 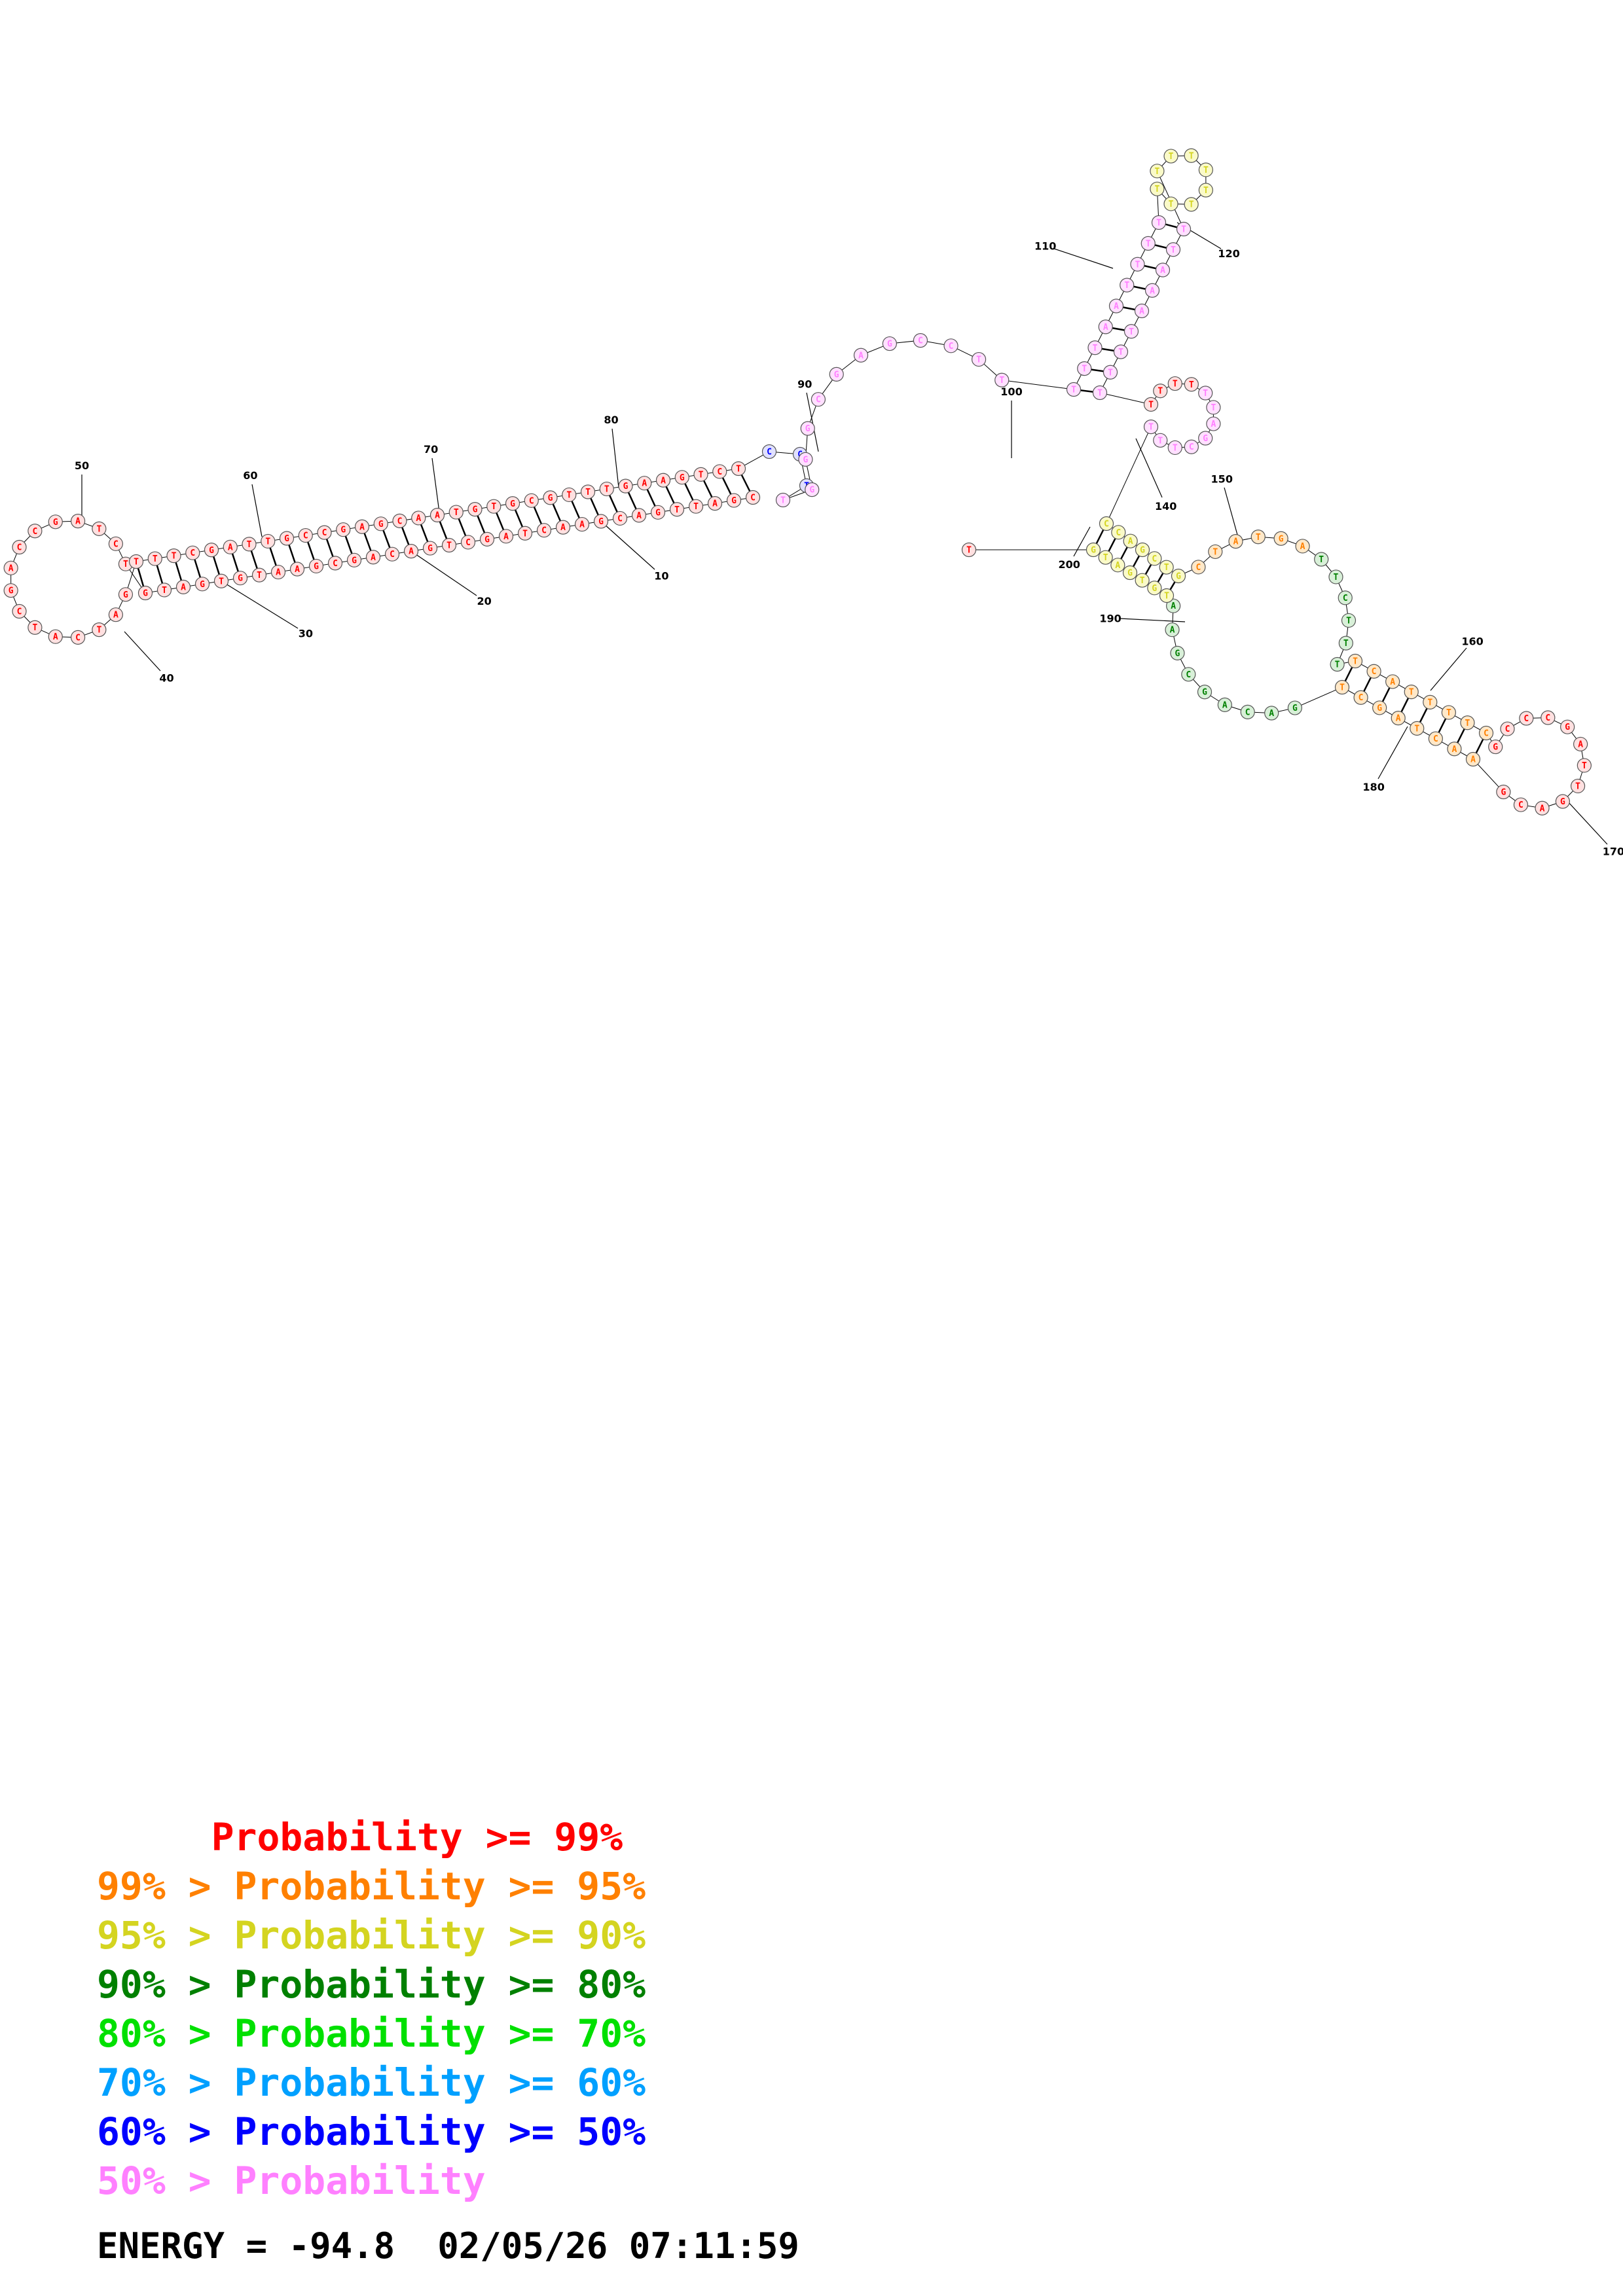 I want to click on legend-item: 95% > Probability >= 90%, so click(x=371, y=1935).